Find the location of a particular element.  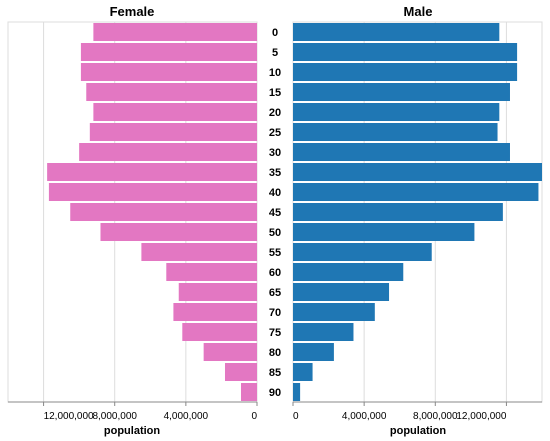

age-label-80: 80 is located at coordinates (275, 353).